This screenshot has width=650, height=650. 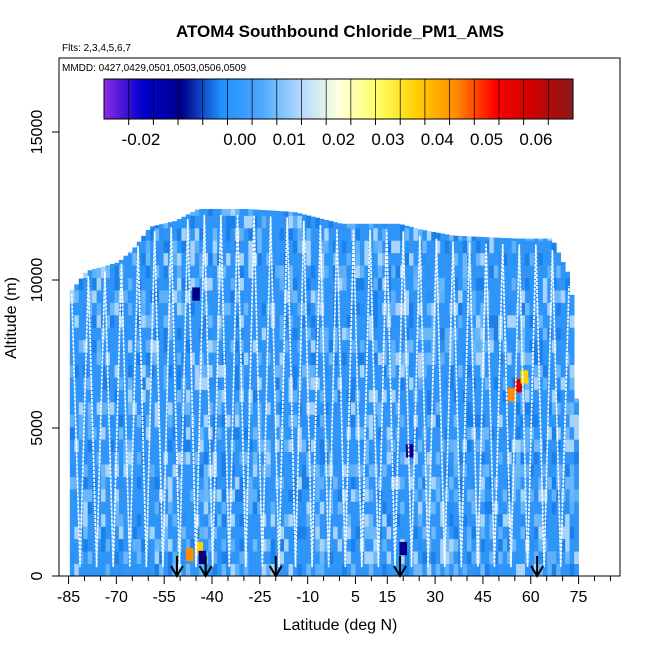 I want to click on x-axis: -85 -70 -55 -40 -25 -10 5 15 30 45 60 75, so click(x=334, y=591).